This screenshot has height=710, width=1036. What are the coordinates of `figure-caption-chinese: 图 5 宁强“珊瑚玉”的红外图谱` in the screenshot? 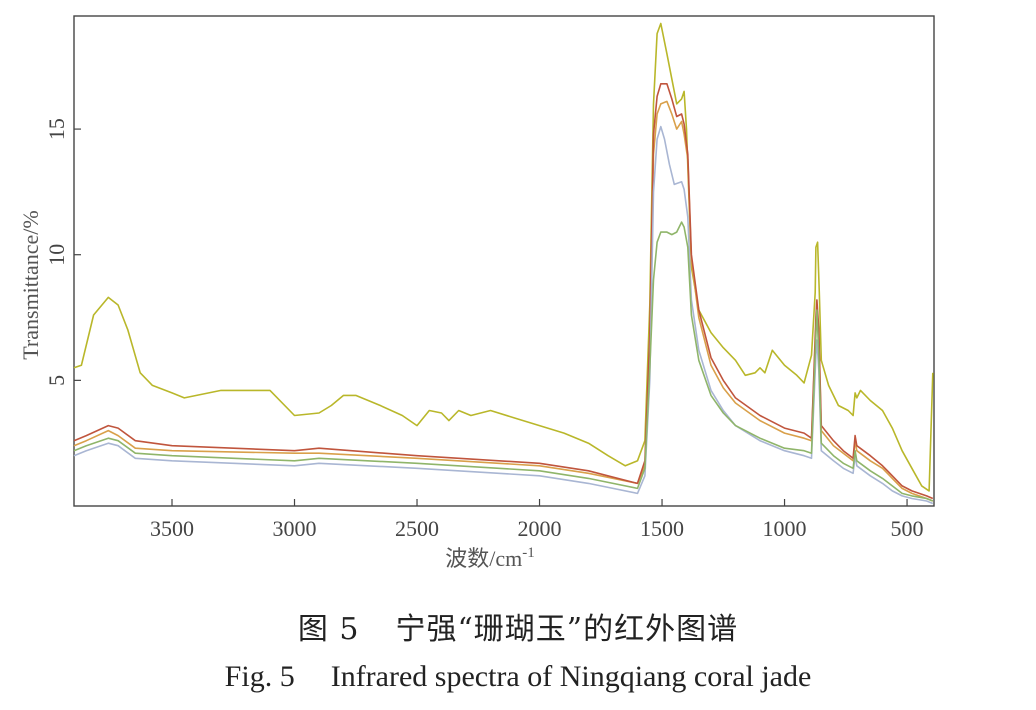 It's located at (518, 626).